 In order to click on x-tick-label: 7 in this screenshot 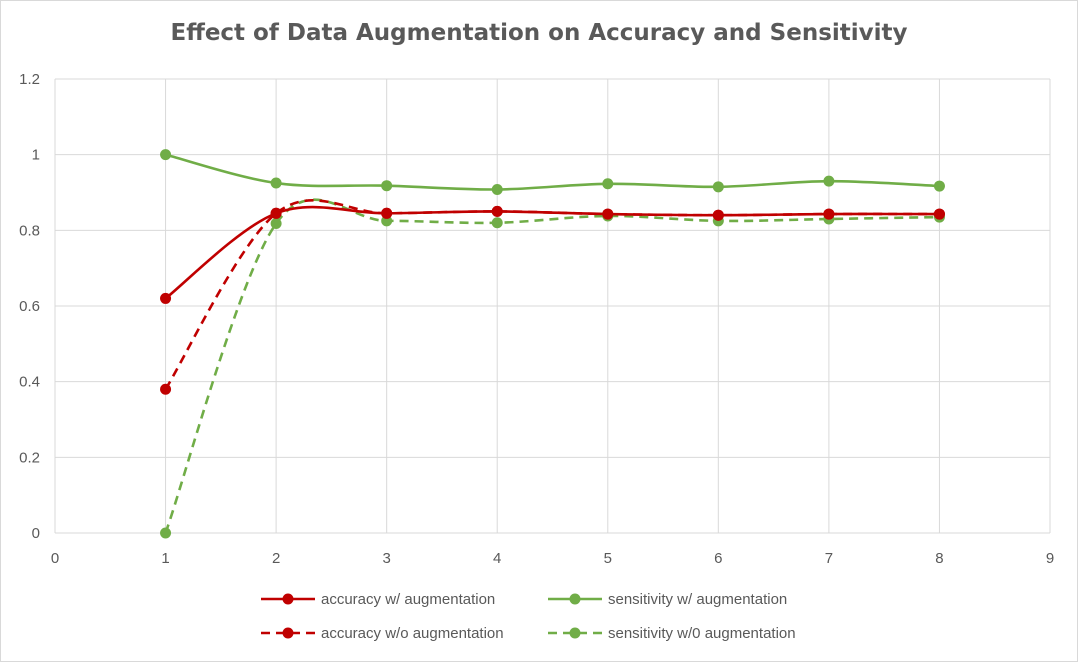, I will do `click(829, 558)`.